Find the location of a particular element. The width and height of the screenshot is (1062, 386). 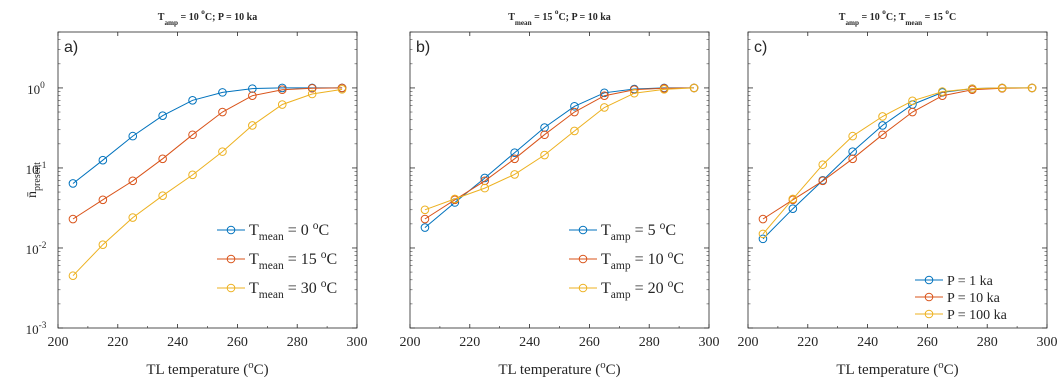

x-axis-label-part: o is located at coordinates (250, 365).